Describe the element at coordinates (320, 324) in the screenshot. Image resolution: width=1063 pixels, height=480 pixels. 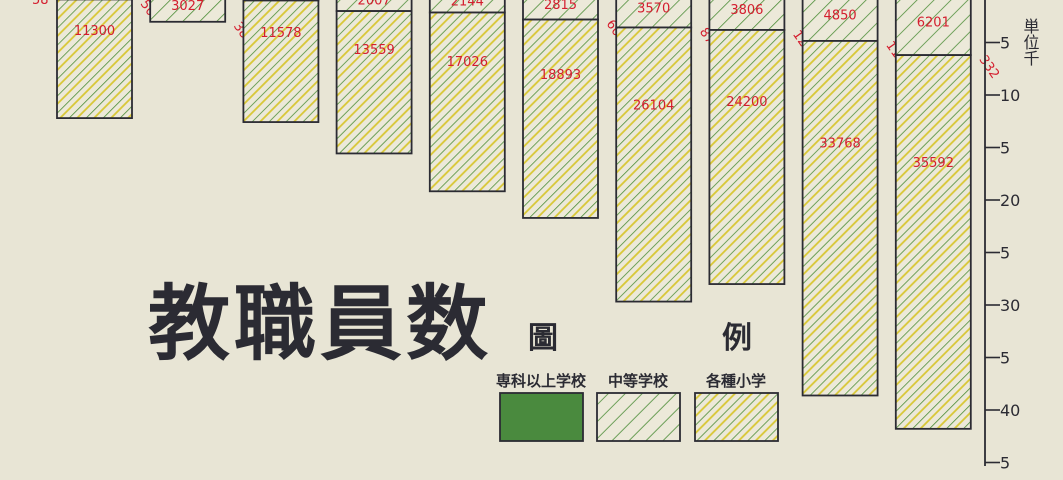
I see `chart-title: 教職員数` at that location.